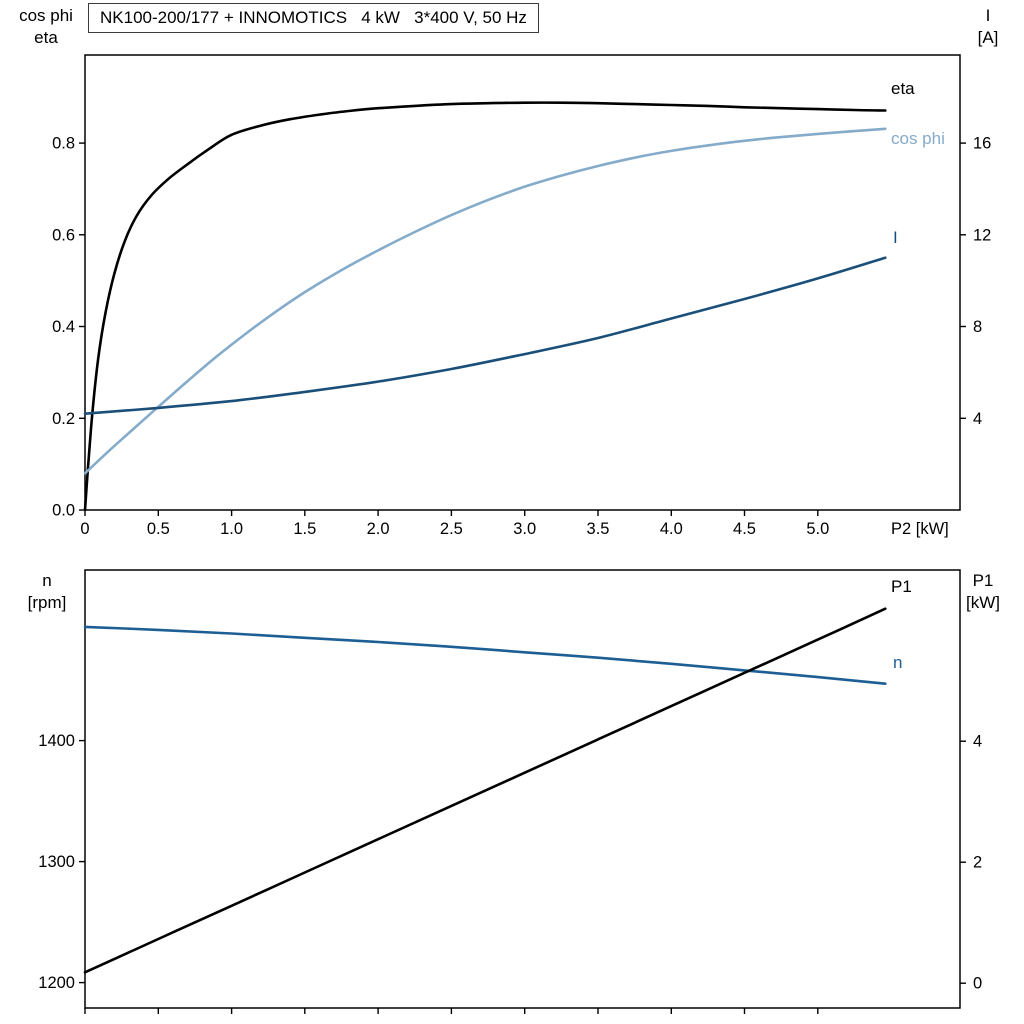  I want to click on axis-header-speed: n, so click(47, 580).